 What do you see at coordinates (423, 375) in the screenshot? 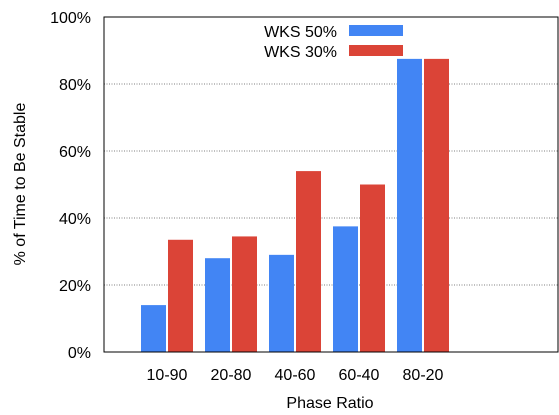
I see `x-tick-label: 80-20` at bounding box center [423, 375].